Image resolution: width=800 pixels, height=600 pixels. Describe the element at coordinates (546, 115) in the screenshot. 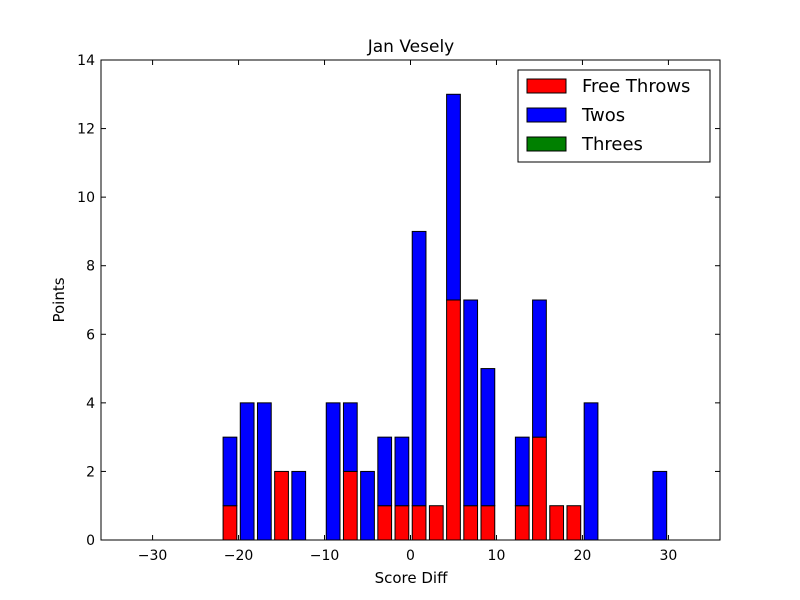

I see `legend-swatch-twos` at that location.